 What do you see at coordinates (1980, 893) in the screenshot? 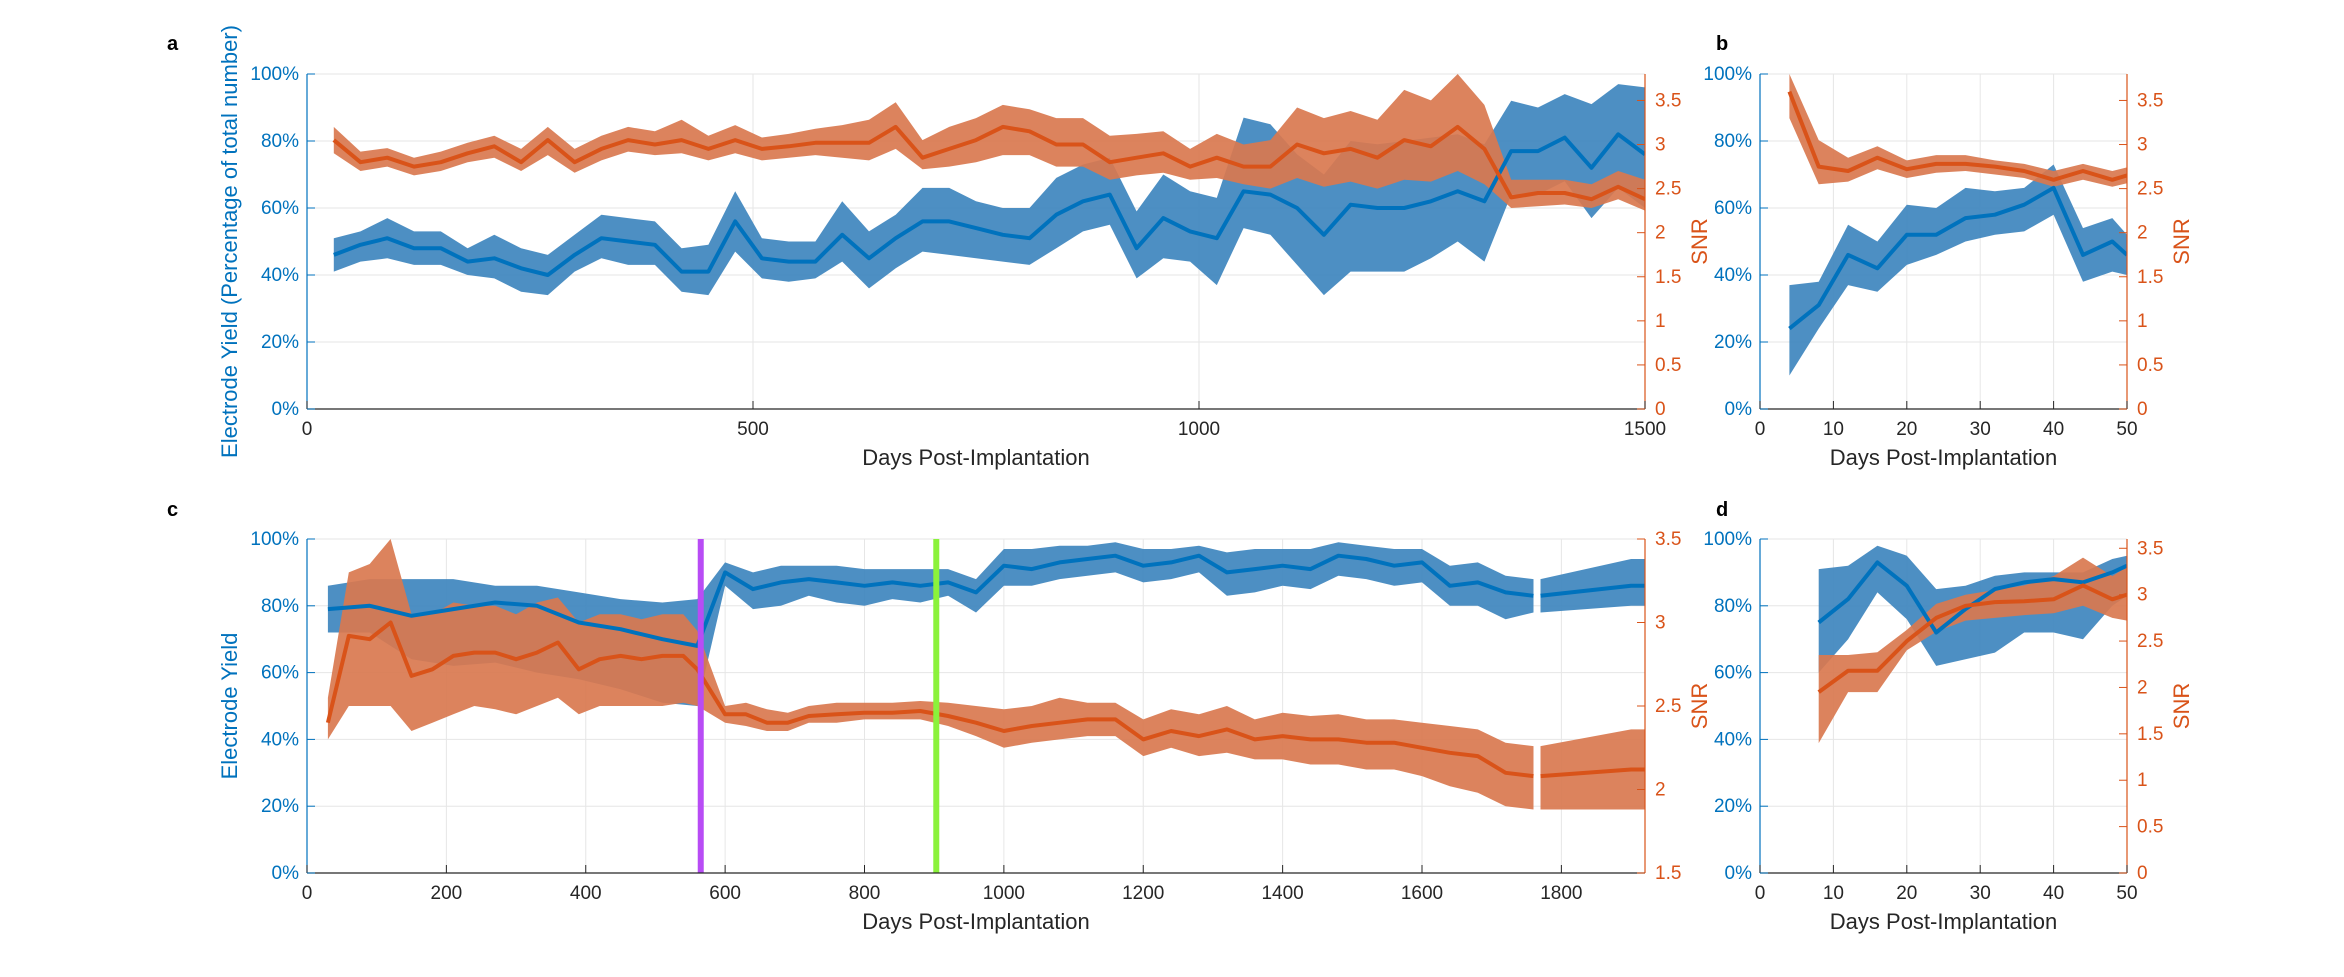
I see `x-tick-label: 30` at bounding box center [1980, 893].